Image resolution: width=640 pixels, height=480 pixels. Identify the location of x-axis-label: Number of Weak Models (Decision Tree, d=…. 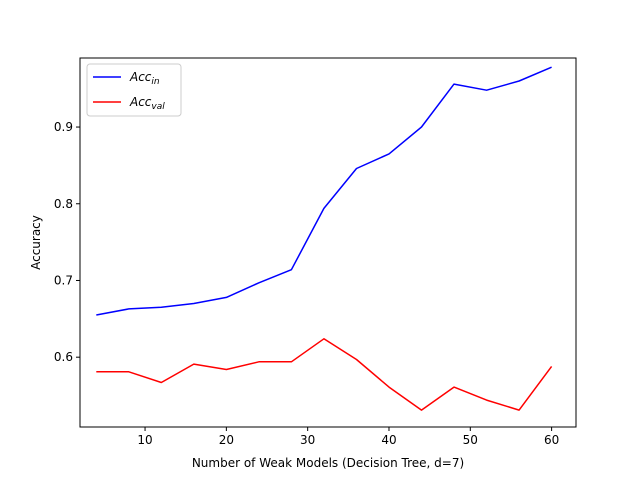
(328, 463).